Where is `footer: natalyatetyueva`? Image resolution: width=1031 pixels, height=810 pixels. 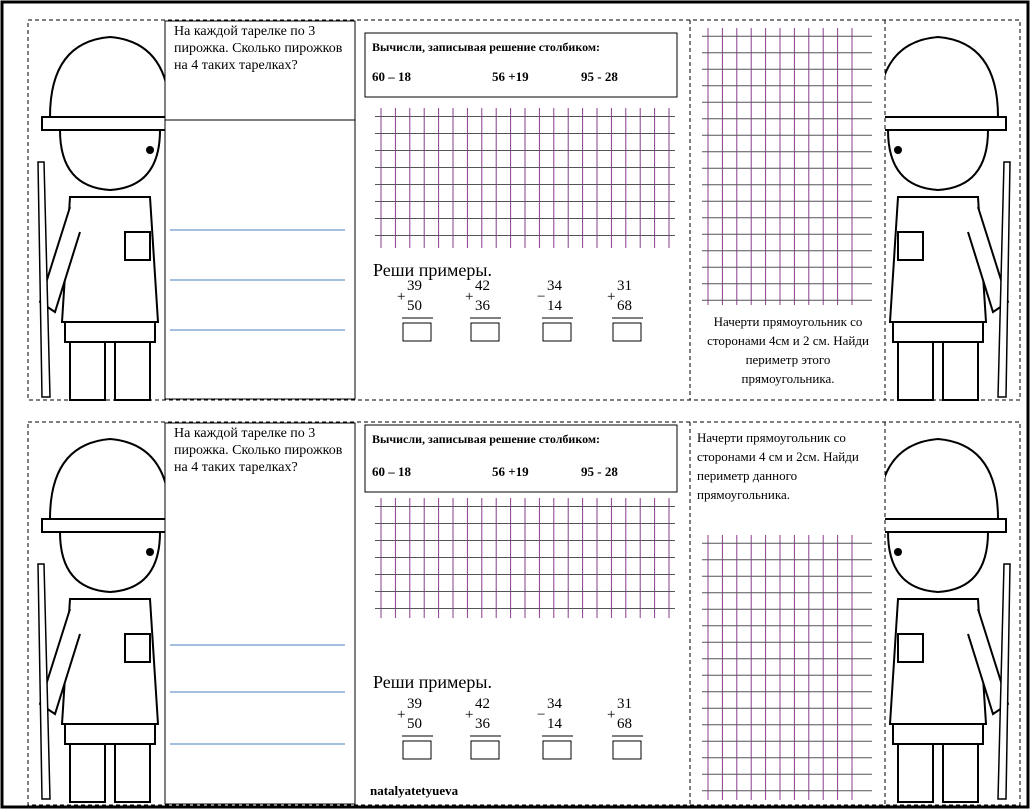 footer: natalyatetyueva is located at coordinates (414, 790).